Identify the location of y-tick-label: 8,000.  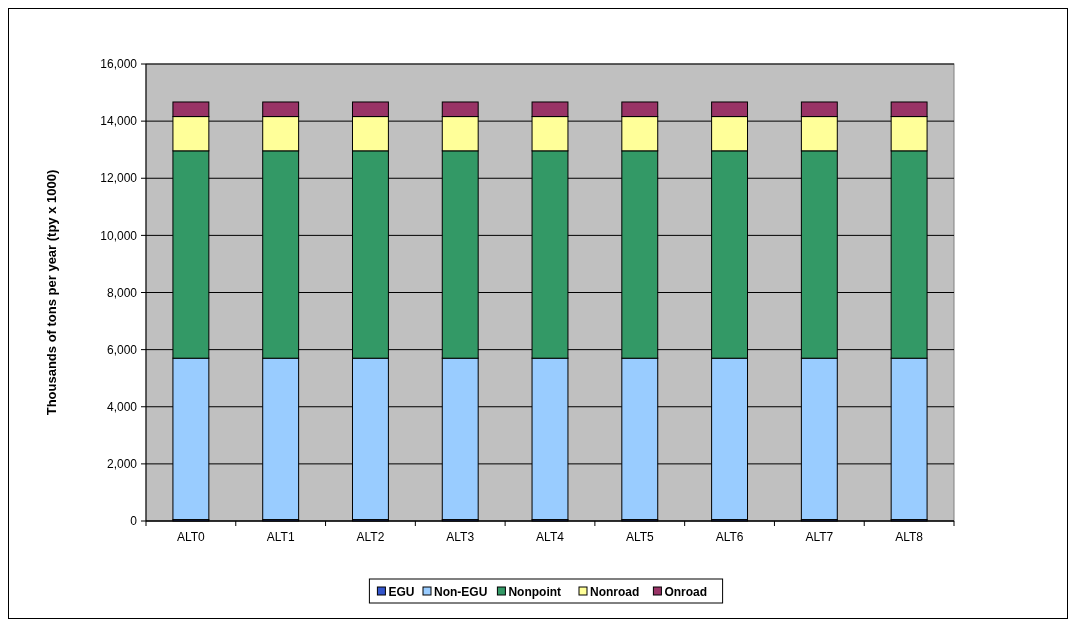
(122, 292).